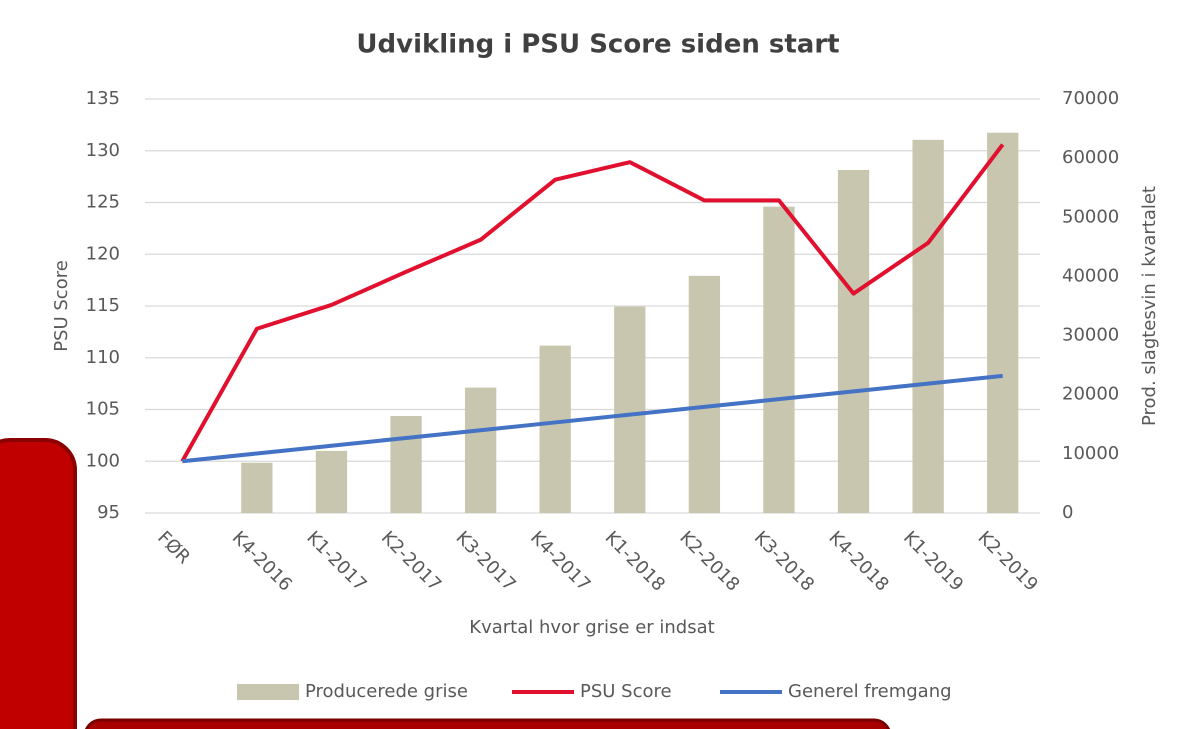  I want to click on x-axis-title: Kvartal hvor grise er indsat, so click(591, 627).